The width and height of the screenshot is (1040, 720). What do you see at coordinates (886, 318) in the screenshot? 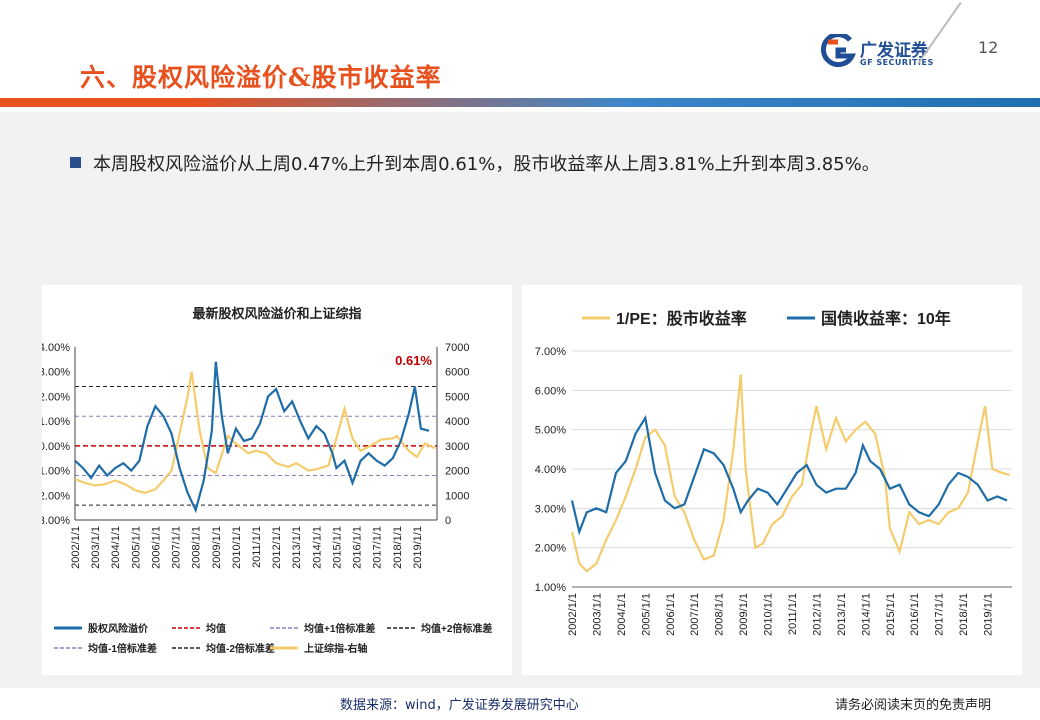
I see `legend-label: 国债收益率：10年` at bounding box center [886, 318].